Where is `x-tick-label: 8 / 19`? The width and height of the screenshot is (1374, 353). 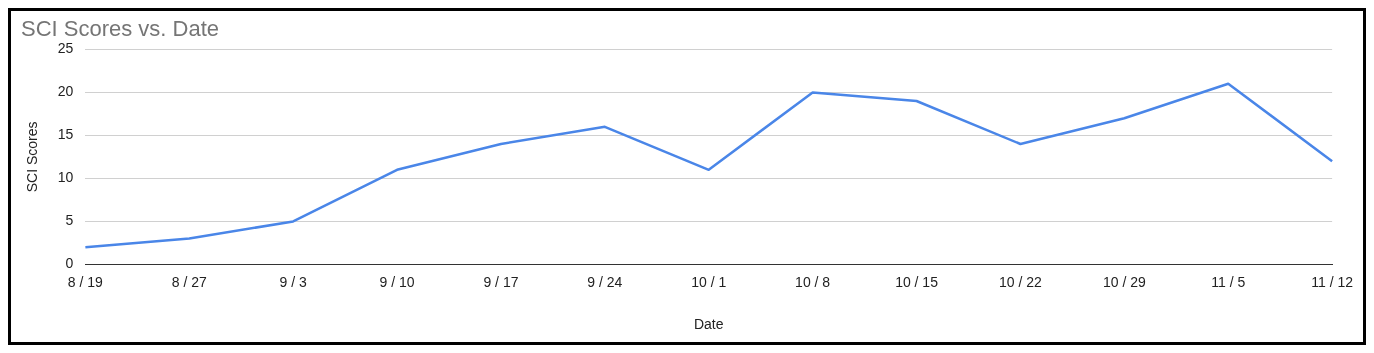 x-tick-label: 8 / 19 is located at coordinates (85, 281).